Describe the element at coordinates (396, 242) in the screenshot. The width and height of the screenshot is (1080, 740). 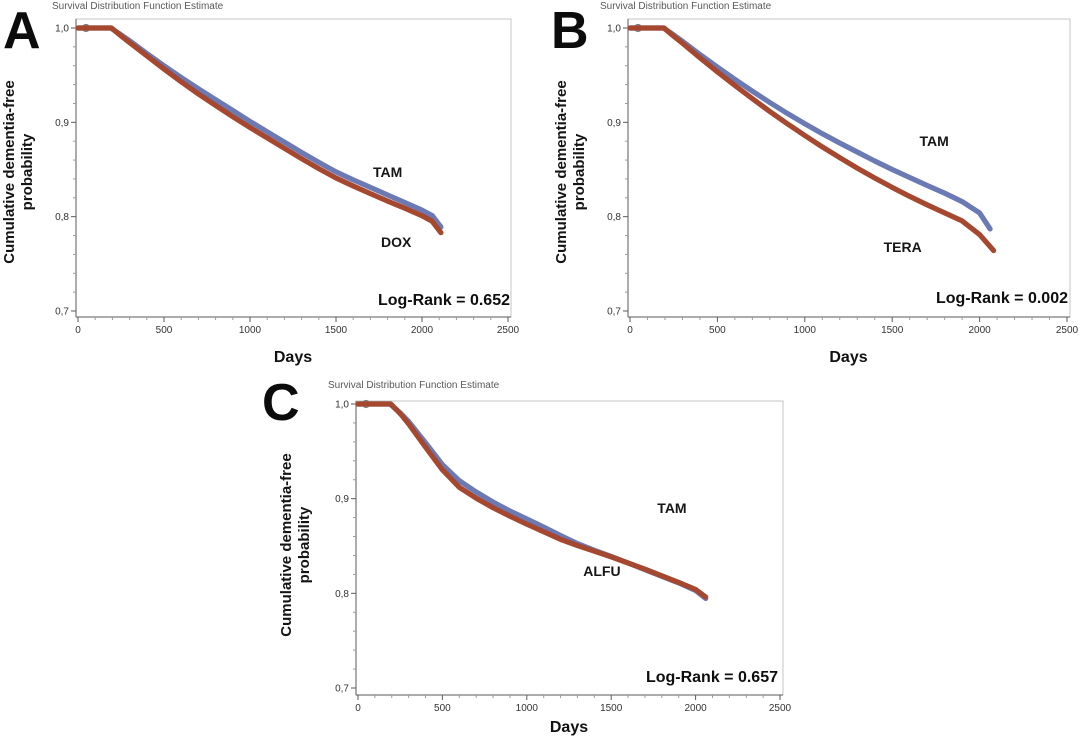
I see `panel-a-series-label-dox: DOX` at that location.